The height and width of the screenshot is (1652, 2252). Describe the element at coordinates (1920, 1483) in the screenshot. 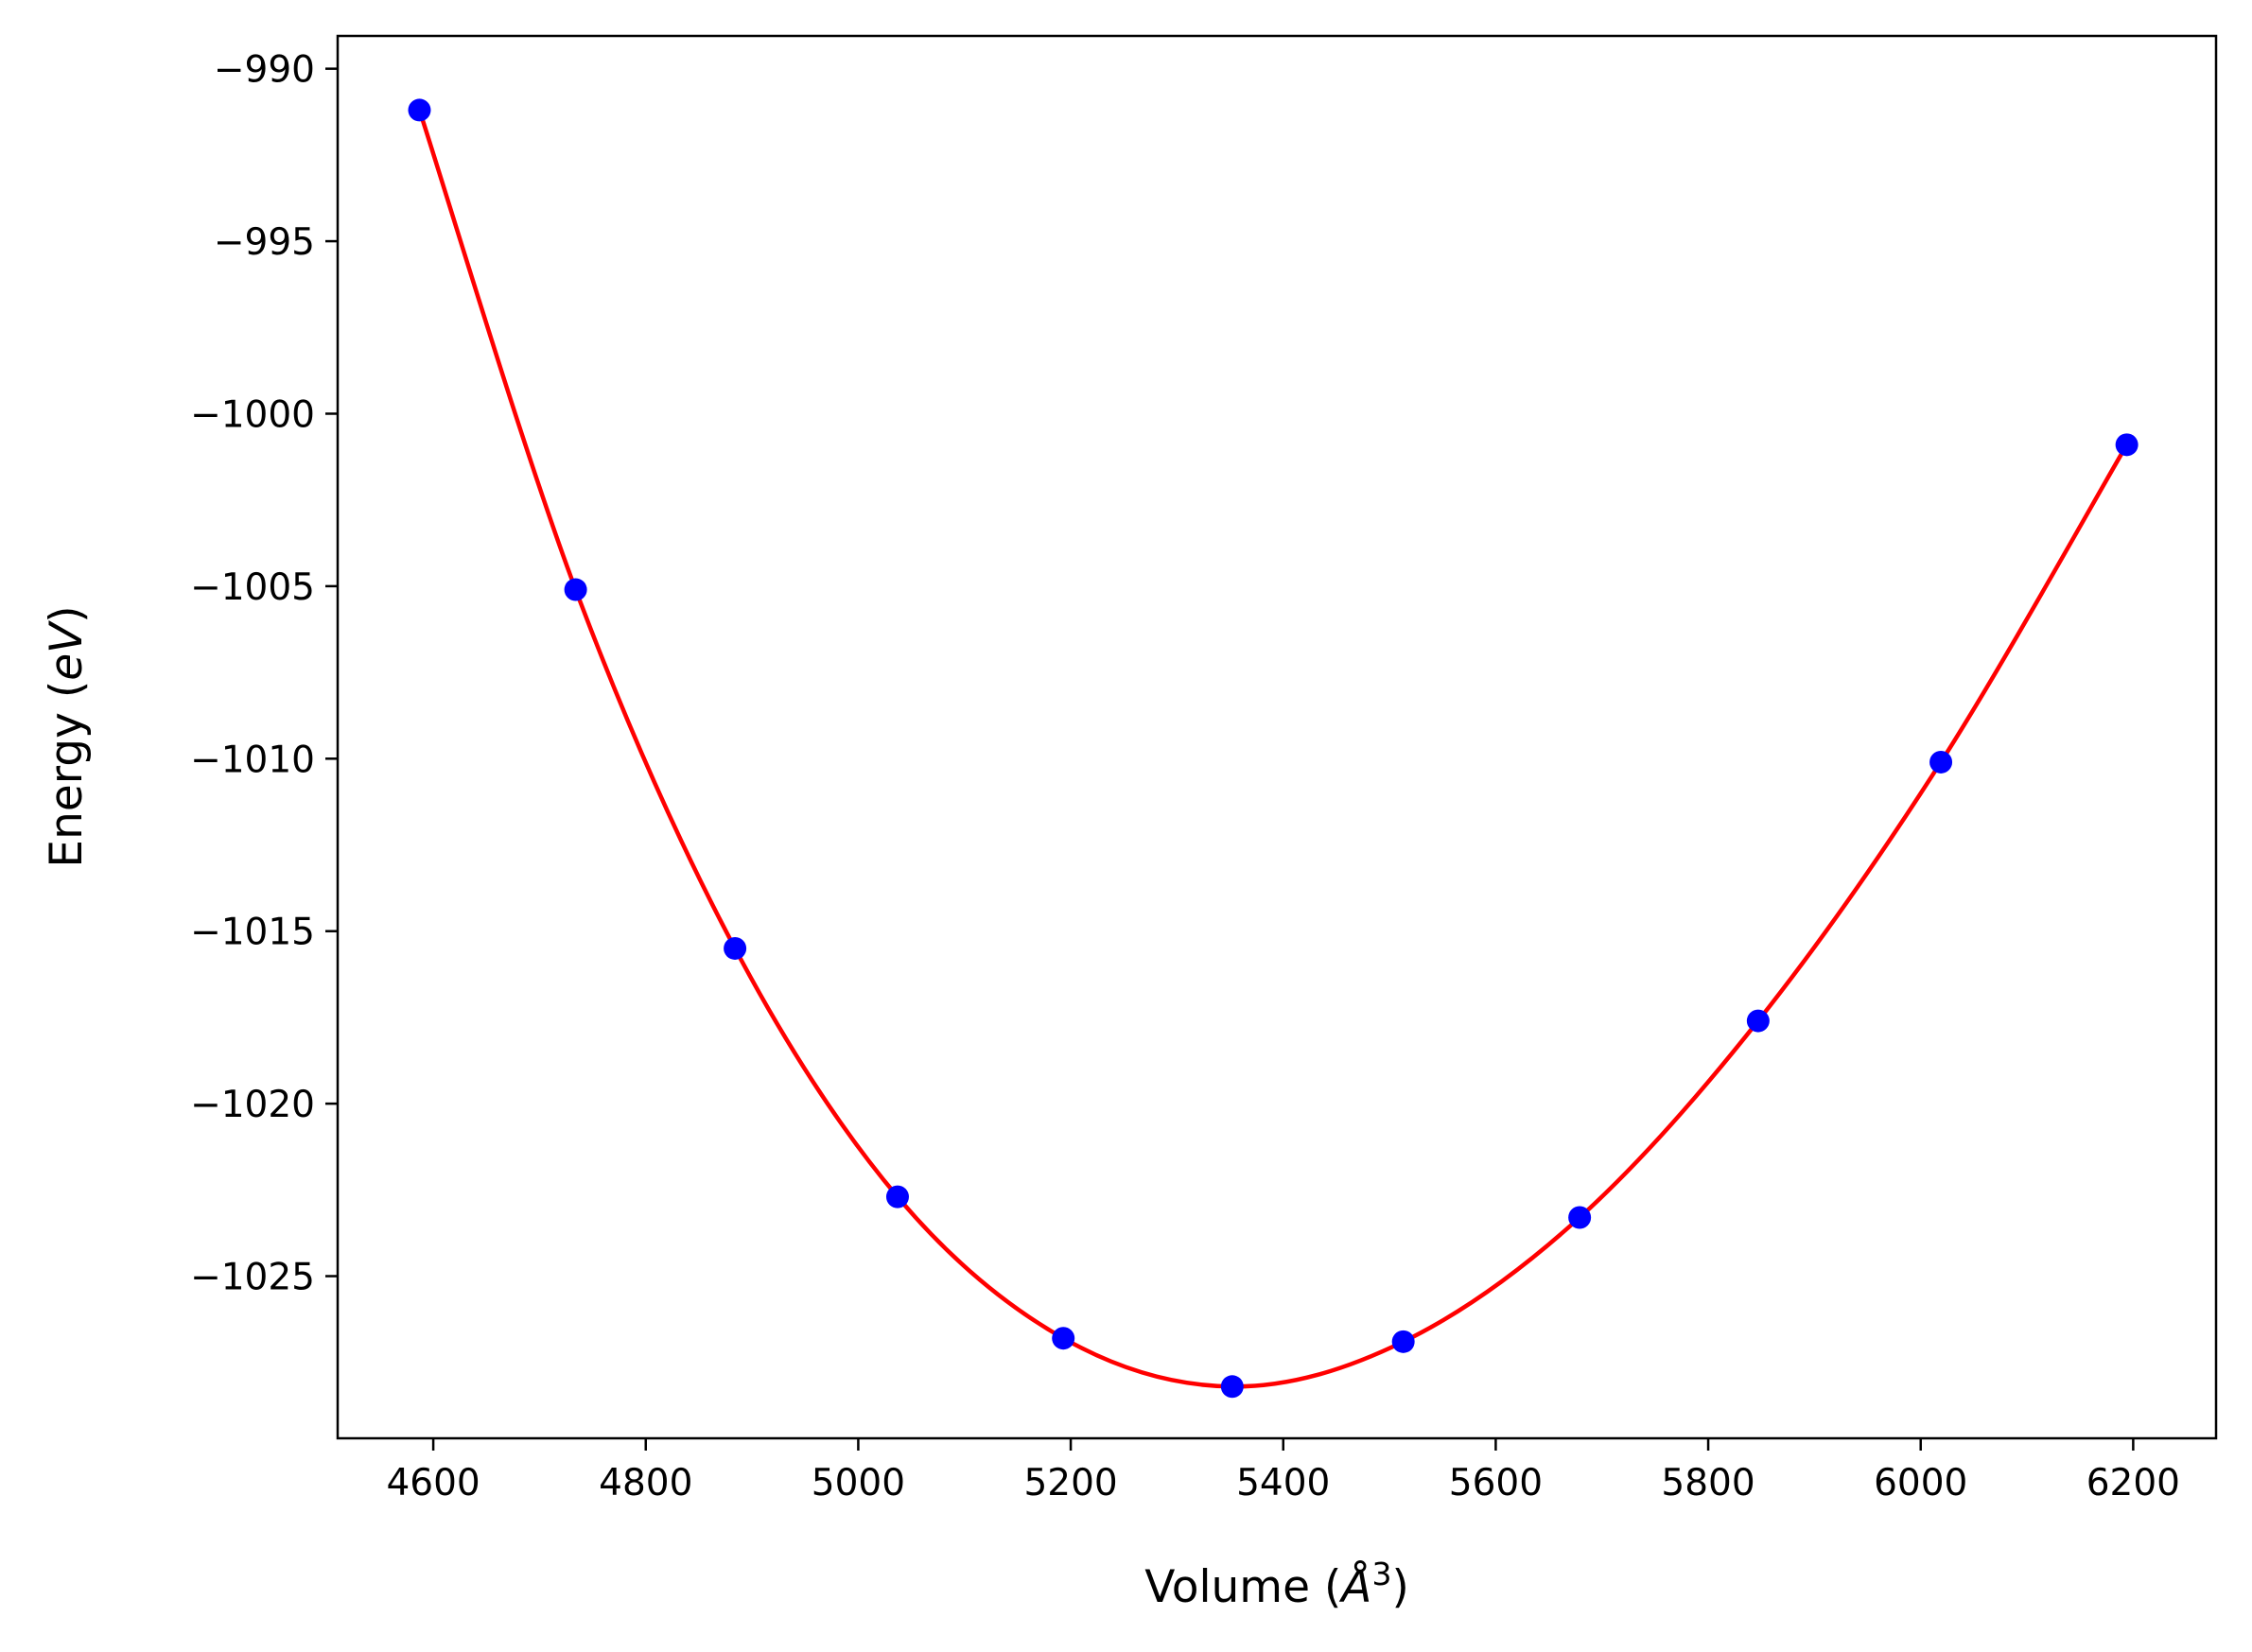

I see `x-tick-label: 6000` at that location.